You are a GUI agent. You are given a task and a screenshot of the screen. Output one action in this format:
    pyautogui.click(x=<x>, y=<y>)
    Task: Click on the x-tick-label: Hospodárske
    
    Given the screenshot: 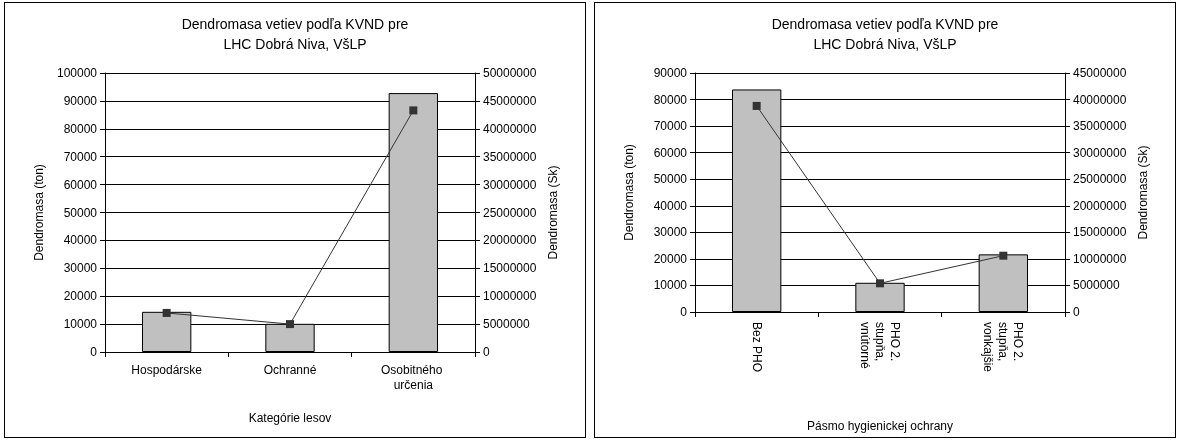 What is the action you would take?
    pyautogui.click(x=167, y=369)
    